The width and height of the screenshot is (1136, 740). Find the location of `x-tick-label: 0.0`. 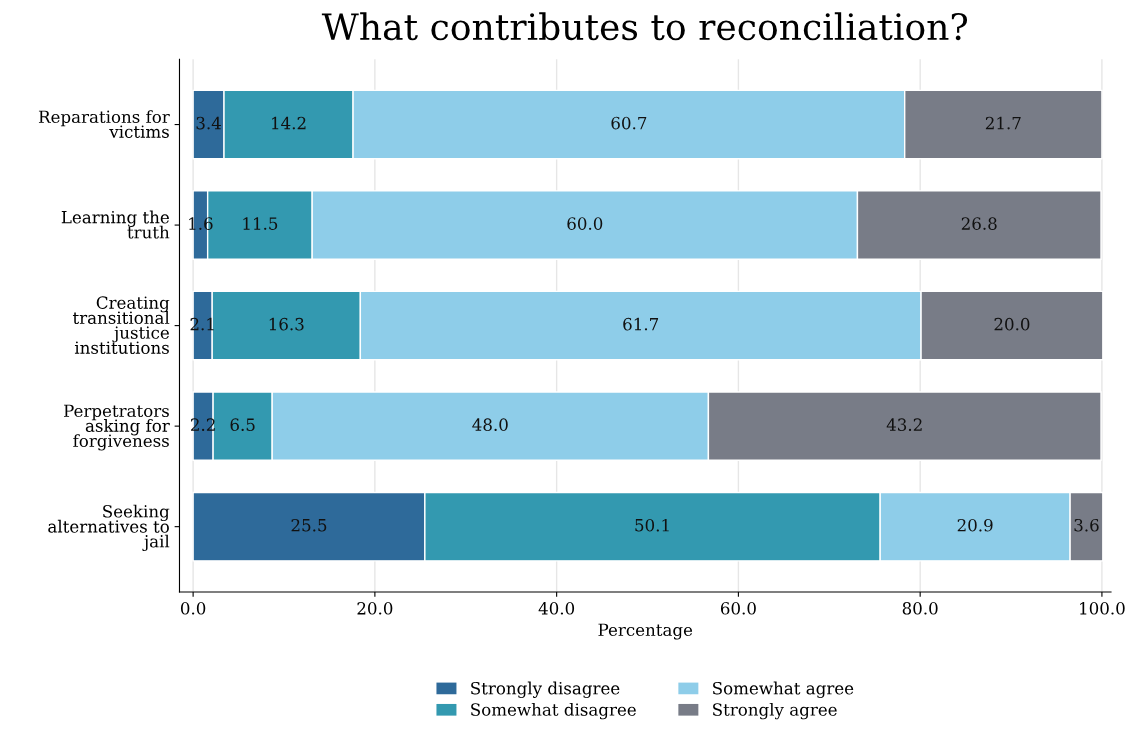

x-tick-label: 0.0 is located at coordinates (193, 608).